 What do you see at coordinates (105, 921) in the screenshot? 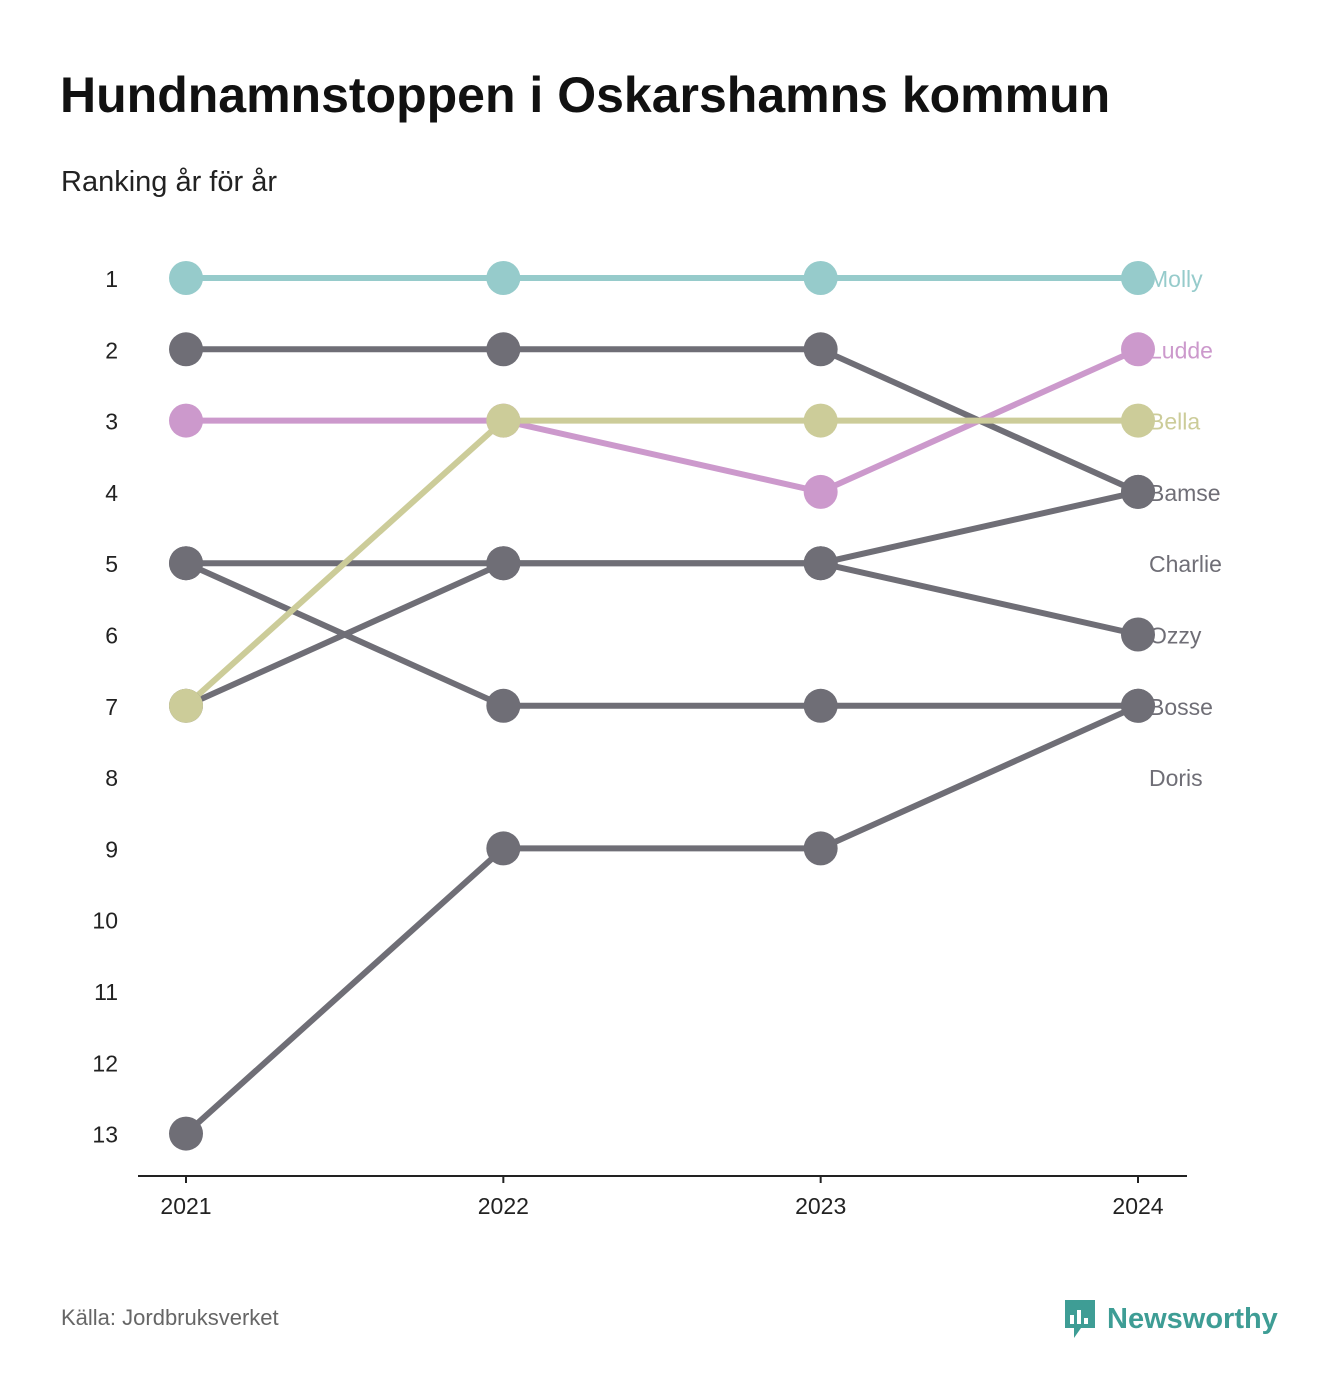
I see `y-tick-label: 10` at bounding box center [105, 921].